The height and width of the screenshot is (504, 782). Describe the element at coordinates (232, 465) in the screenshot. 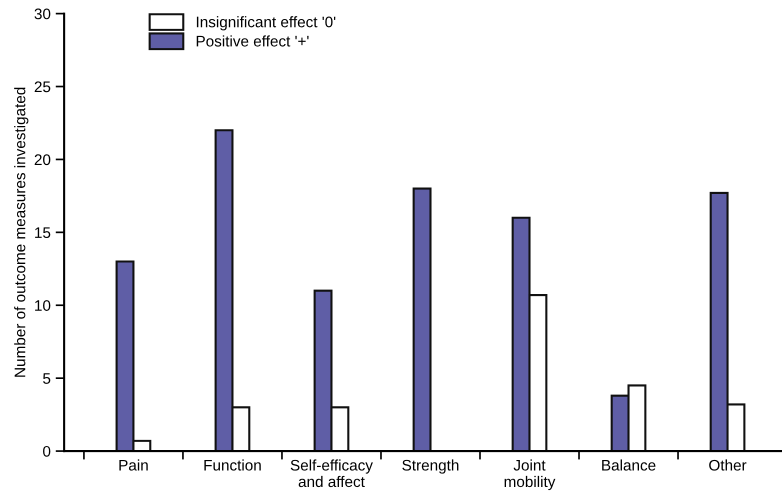

I see `x-tick-label: Function` at that location.